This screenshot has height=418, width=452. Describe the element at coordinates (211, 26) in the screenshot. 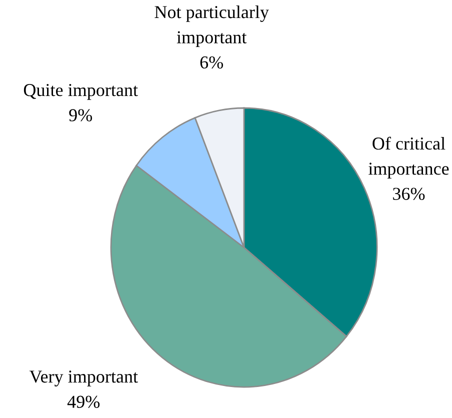

I see `slice-label: Not particularly important` at that location.